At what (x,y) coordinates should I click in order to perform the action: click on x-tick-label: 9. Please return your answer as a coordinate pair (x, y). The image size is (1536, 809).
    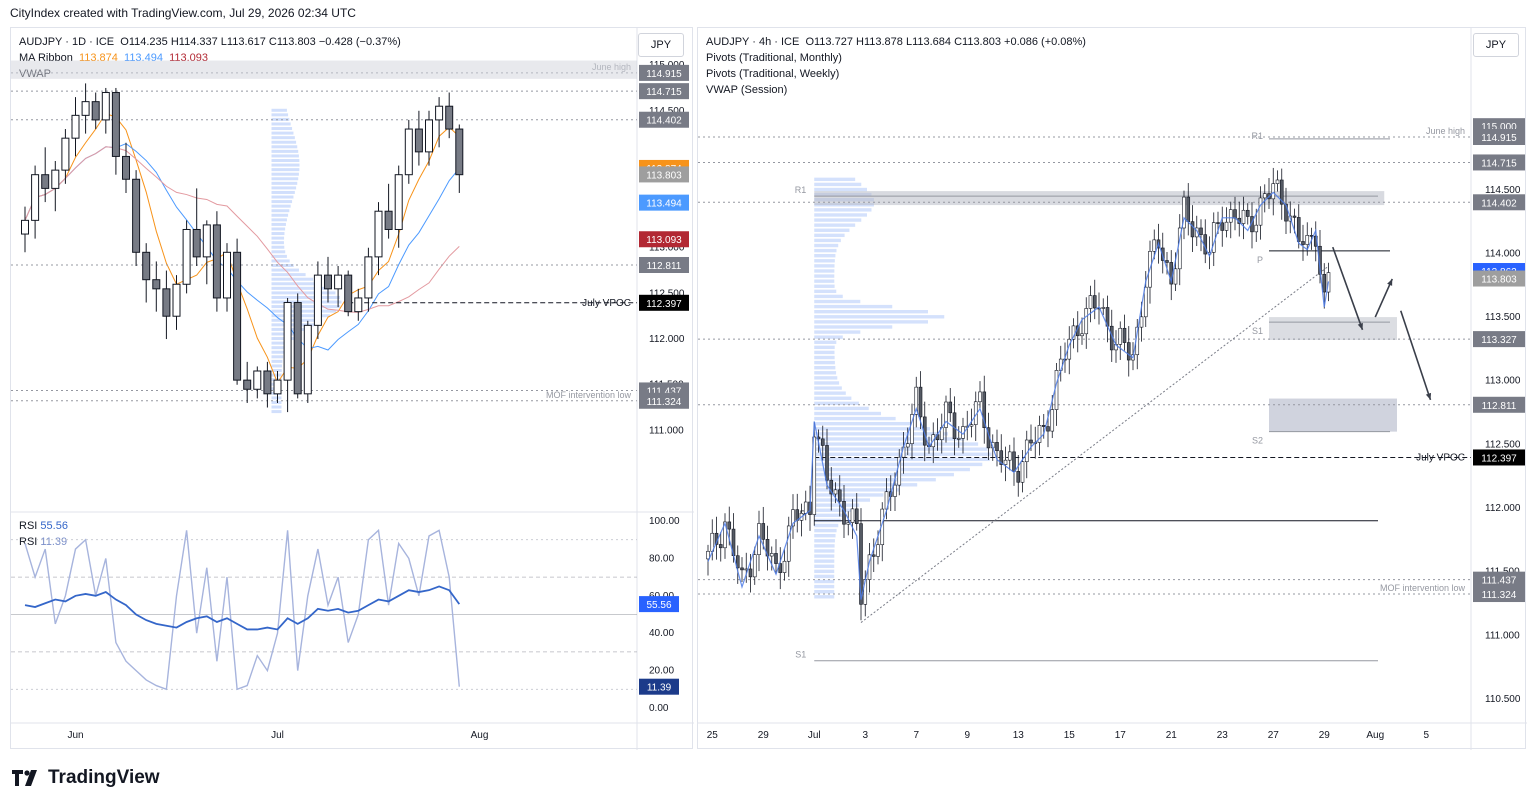
    Looking at the image, I should click on (967, 735).